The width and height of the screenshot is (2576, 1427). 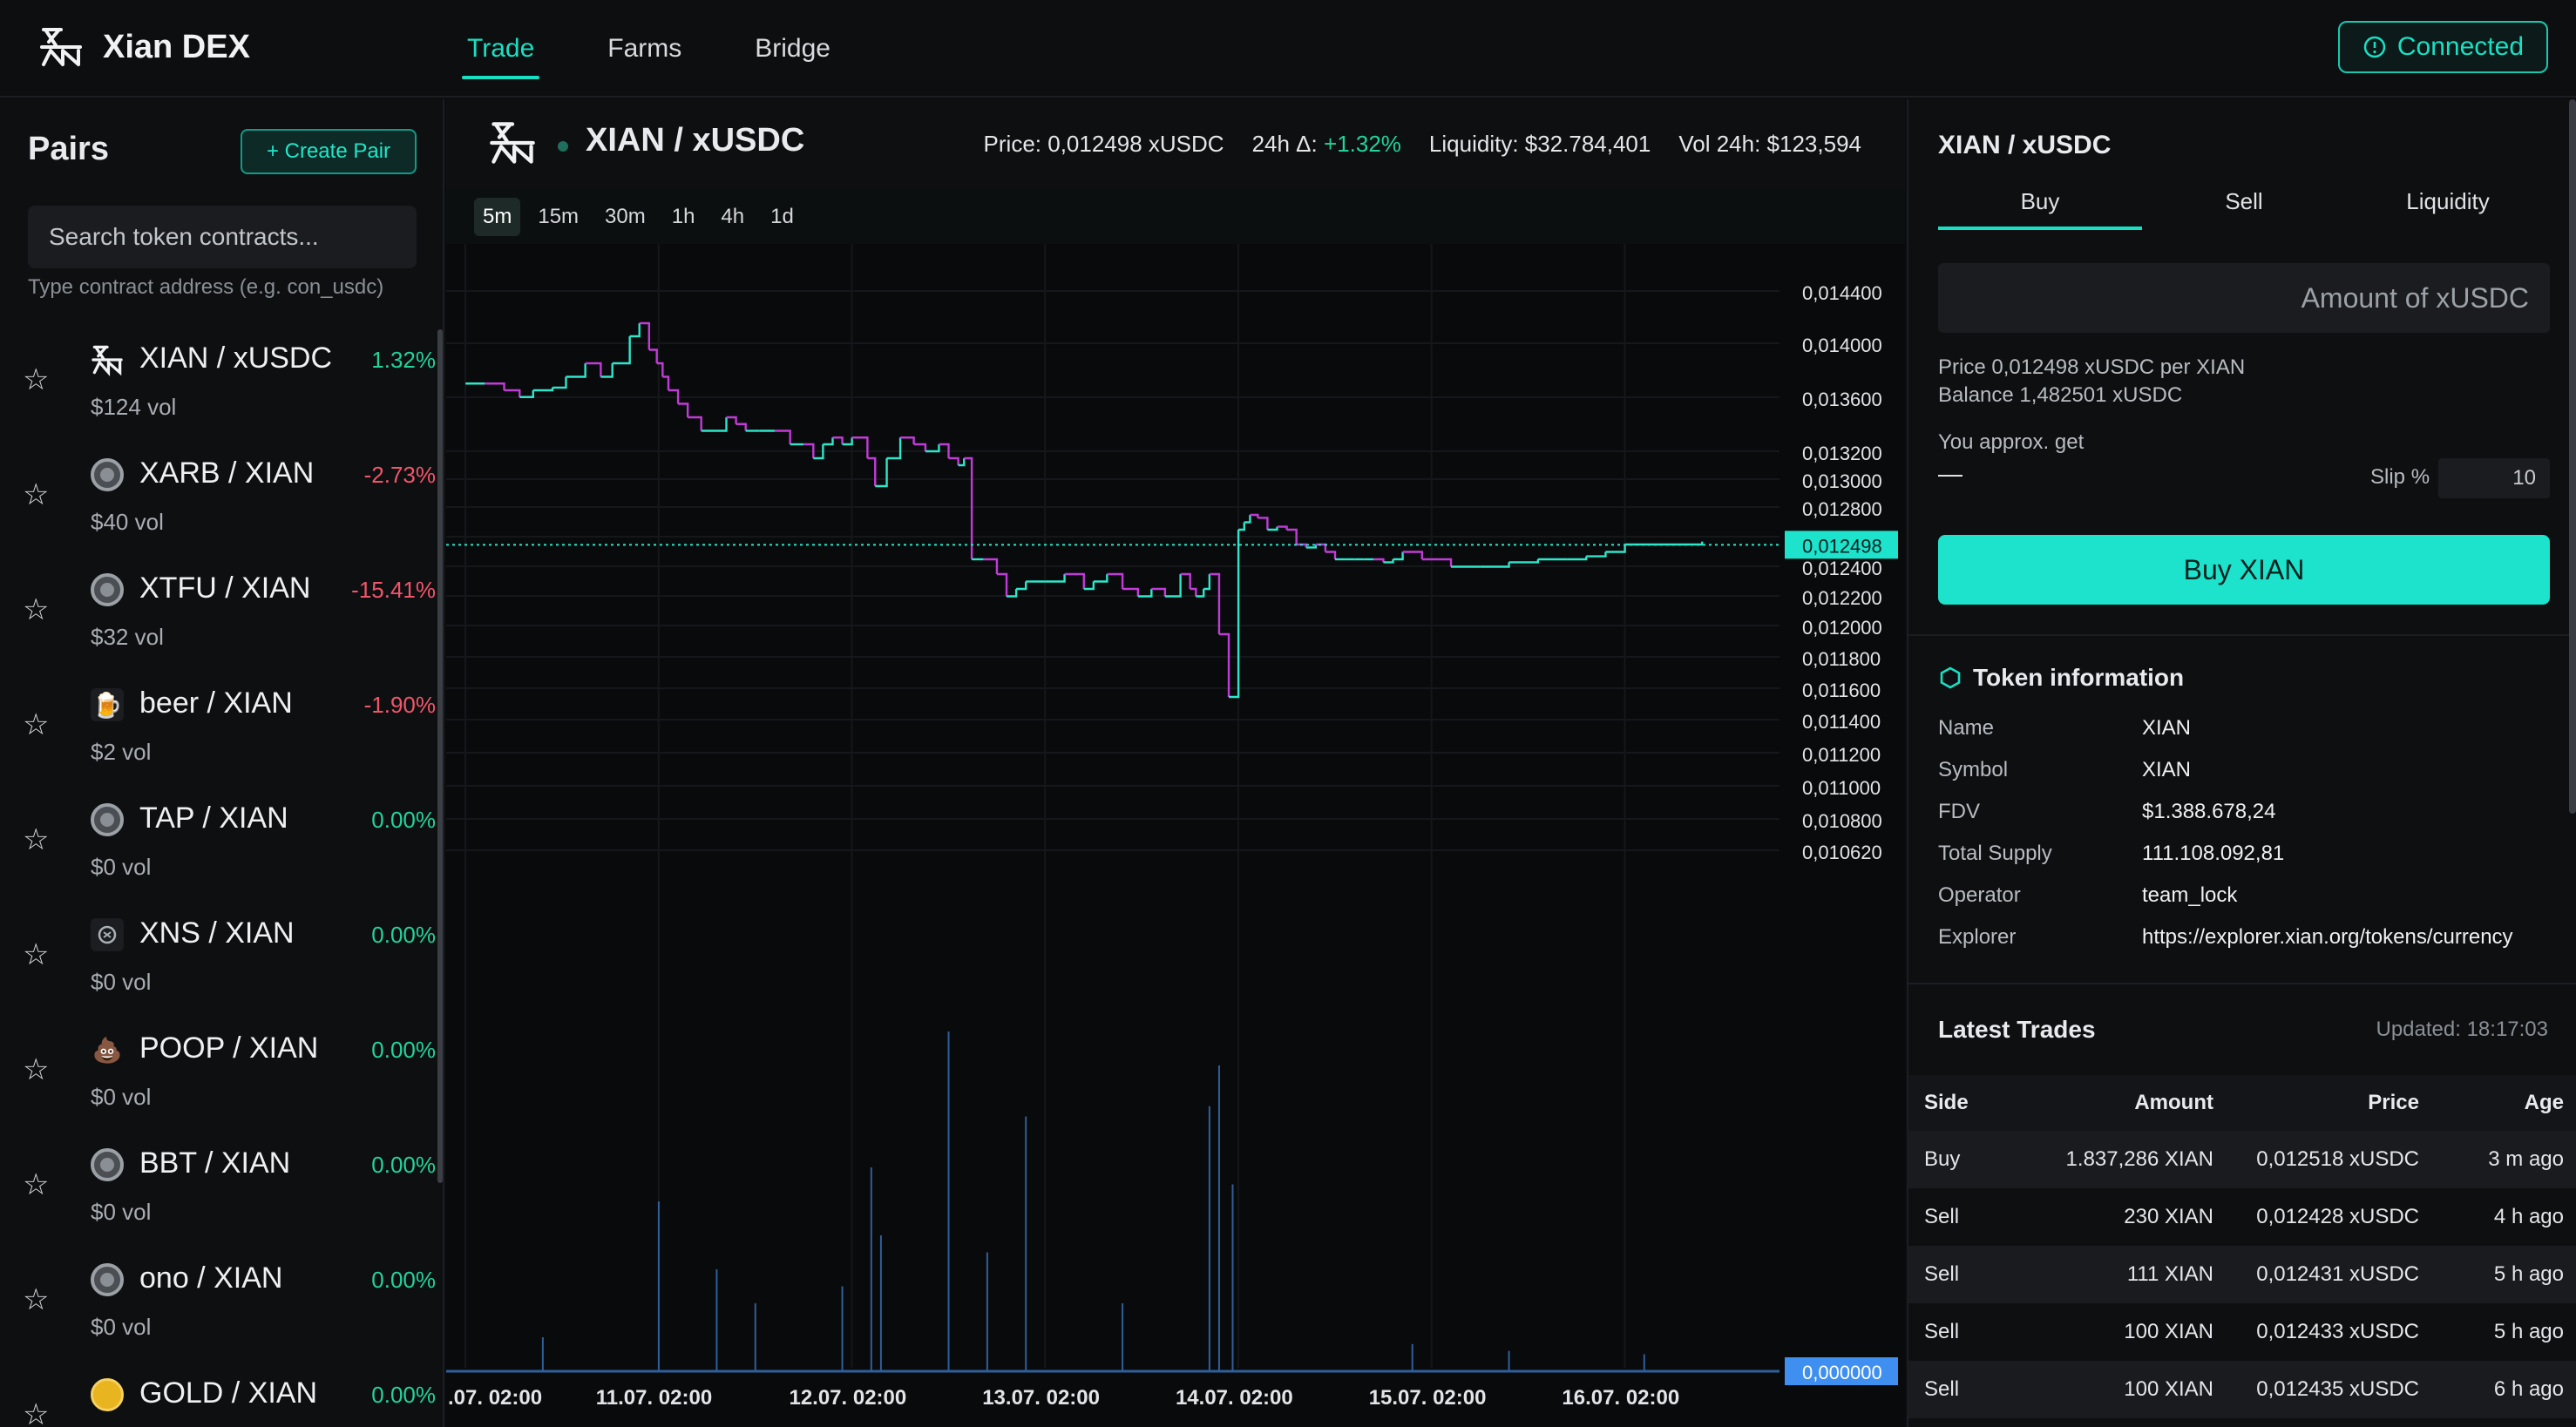 I want to click on token-info-value: team_lock, so click(x=2190, y=895).